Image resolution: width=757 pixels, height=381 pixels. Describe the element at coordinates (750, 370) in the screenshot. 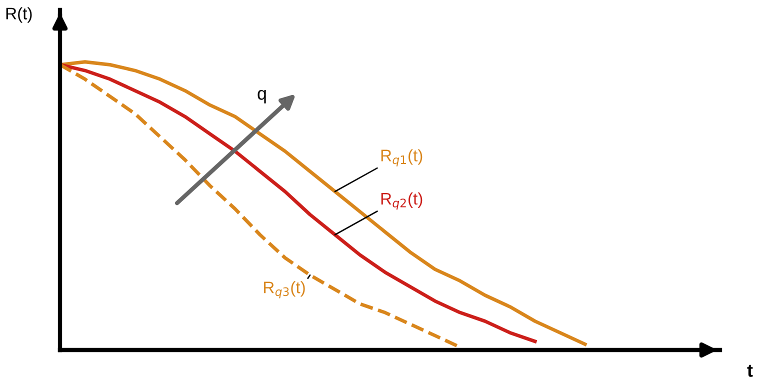

I see `text: t` at that location.